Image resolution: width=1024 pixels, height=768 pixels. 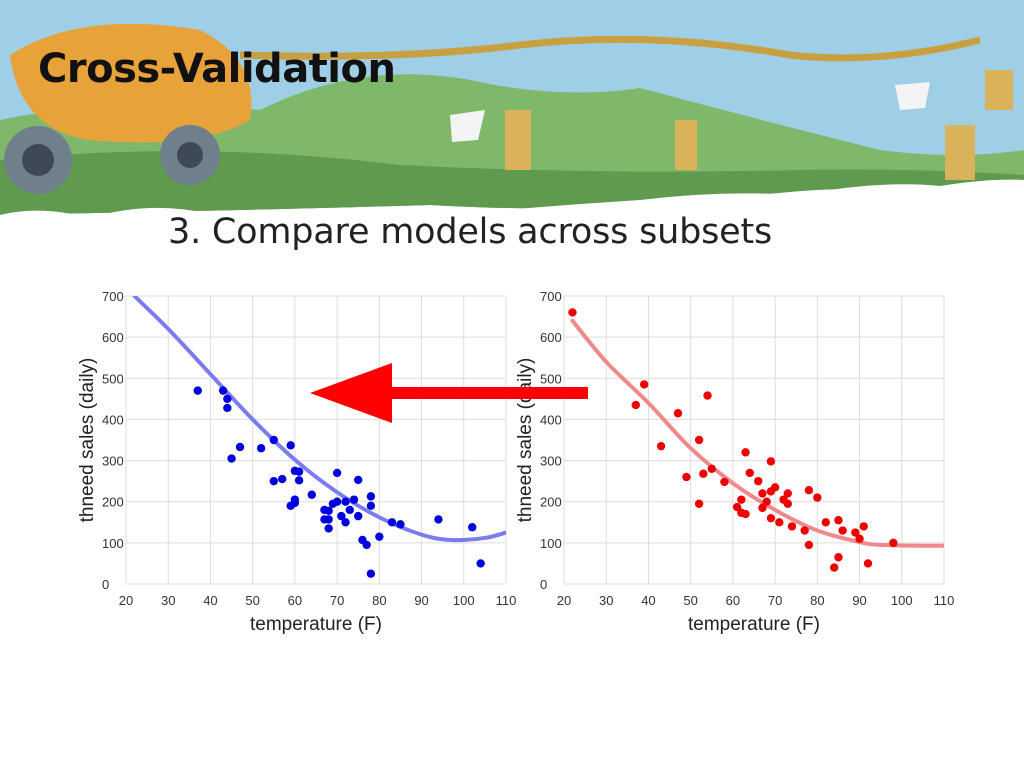 What do you see at coordinates (912, 96) in the screenshot?
I see `paper-scrap` at bounding box center [912, 96].